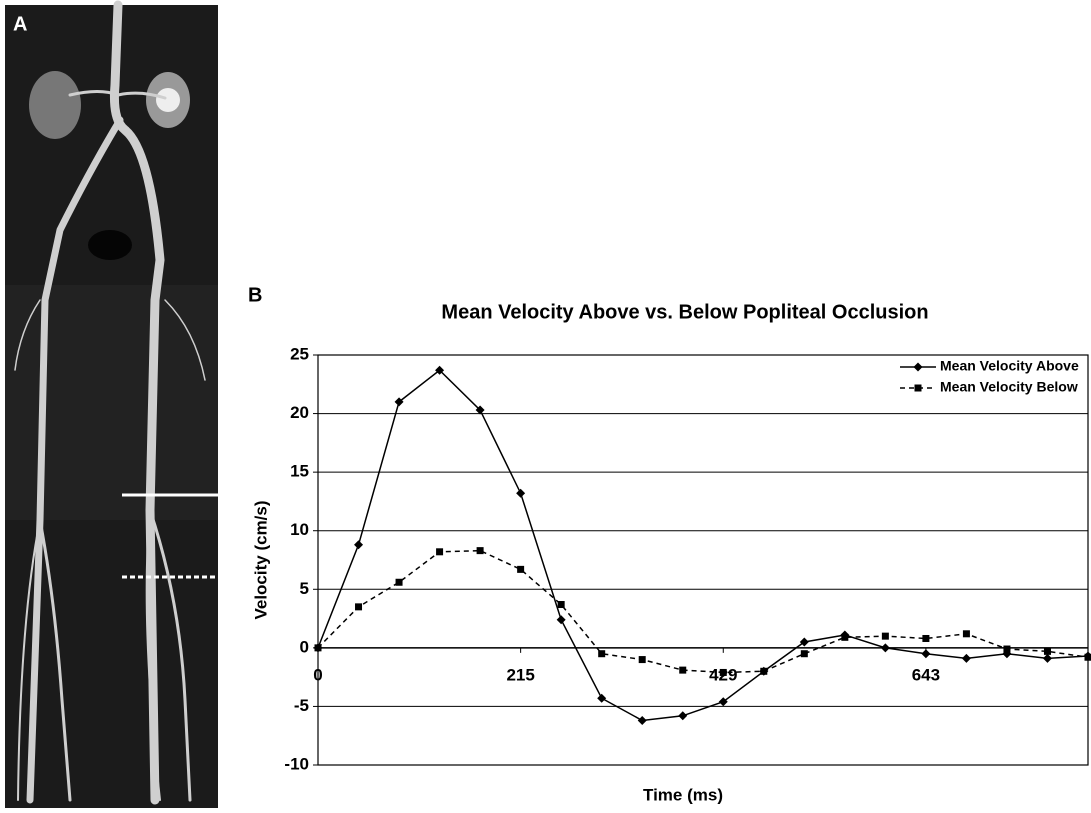 This screenshot has height=813, width=1091. I want to click on legend-label: Mean Velocity Below, so click(1009, 387).